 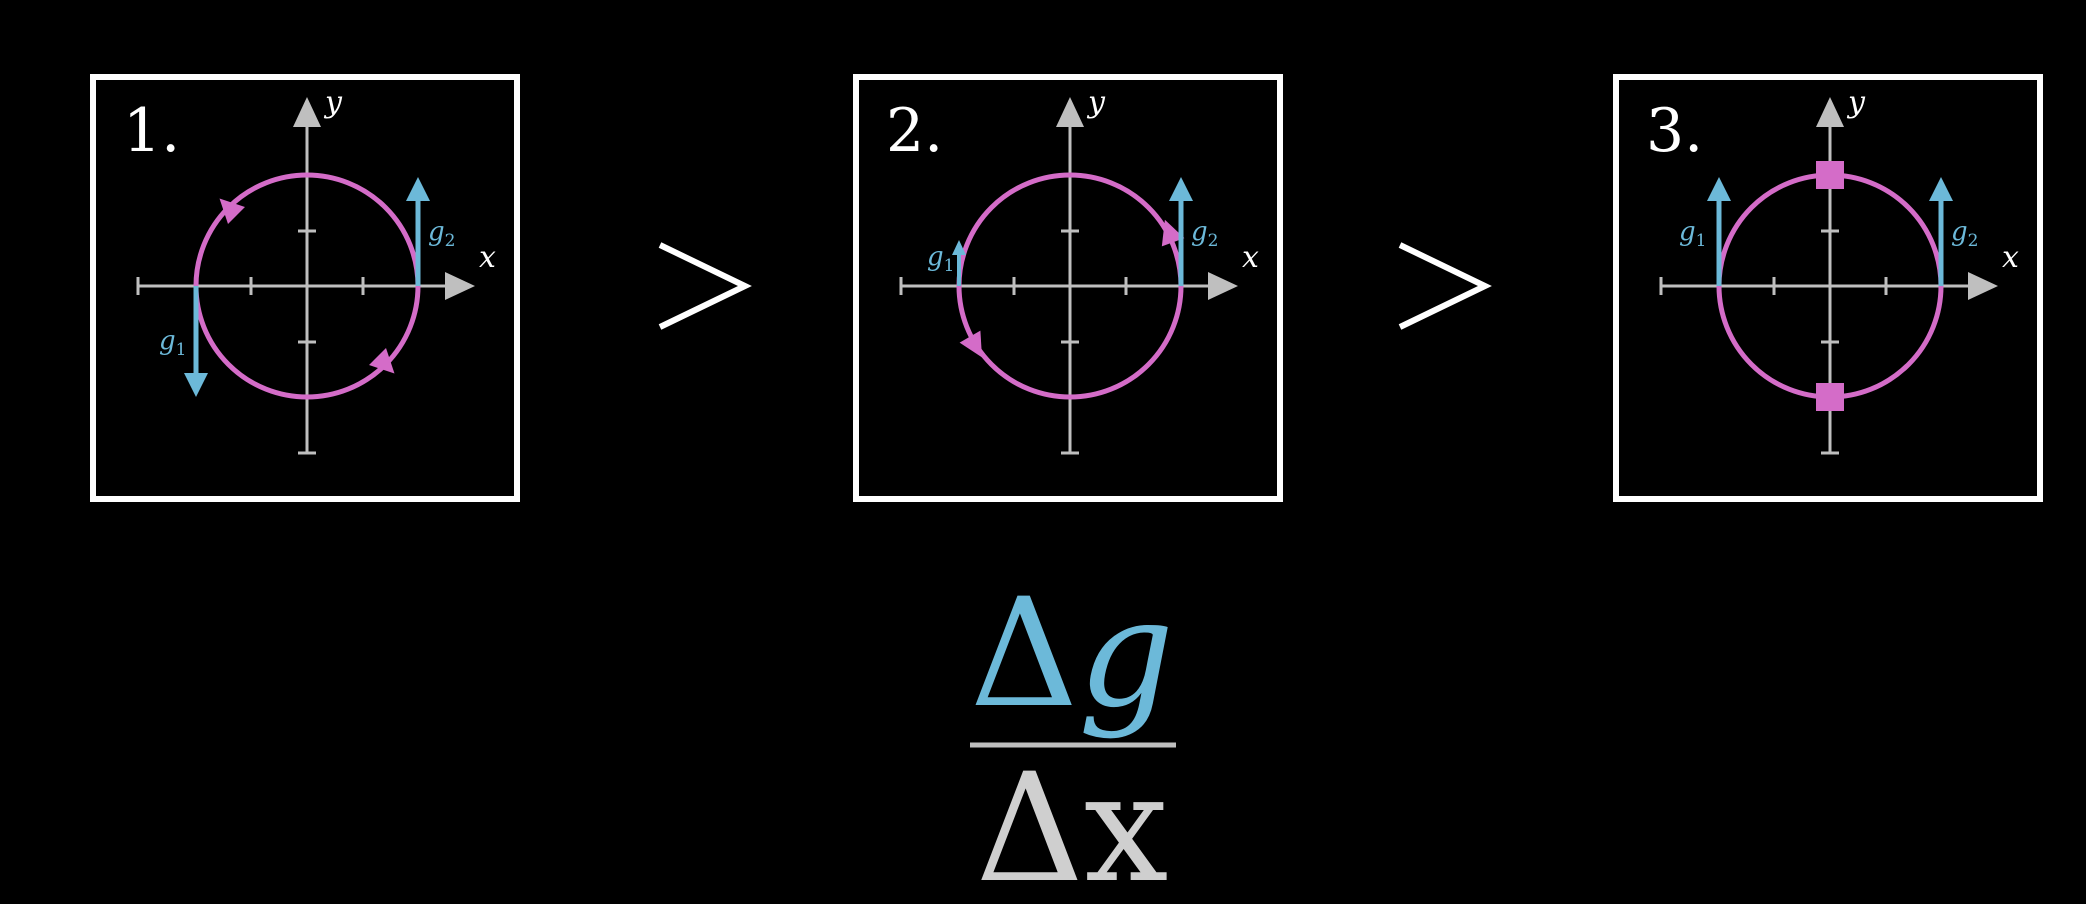 I want to click on formula-numerator: Δg, so click(x=1072, y=654).